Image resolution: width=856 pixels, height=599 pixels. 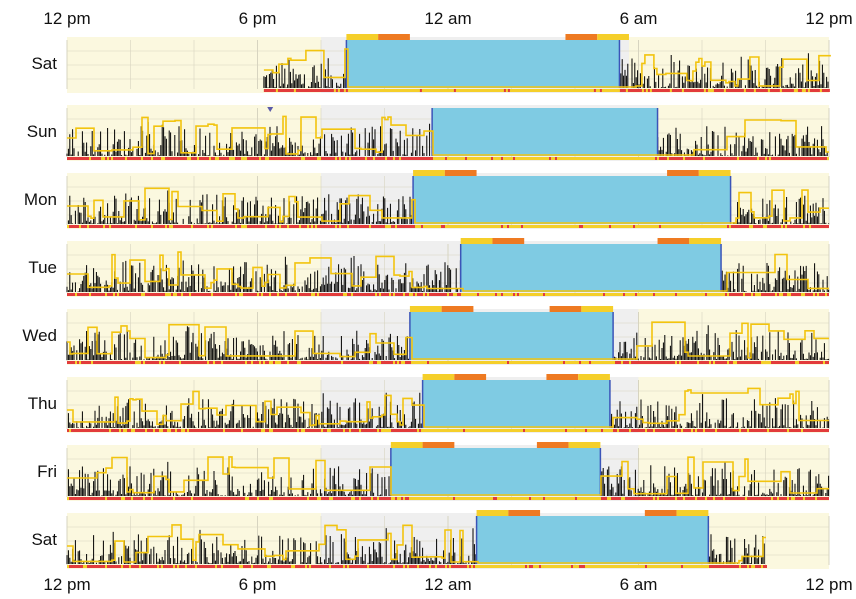 I want to click on day-row-3: Tue, so click(x=429, y=267).